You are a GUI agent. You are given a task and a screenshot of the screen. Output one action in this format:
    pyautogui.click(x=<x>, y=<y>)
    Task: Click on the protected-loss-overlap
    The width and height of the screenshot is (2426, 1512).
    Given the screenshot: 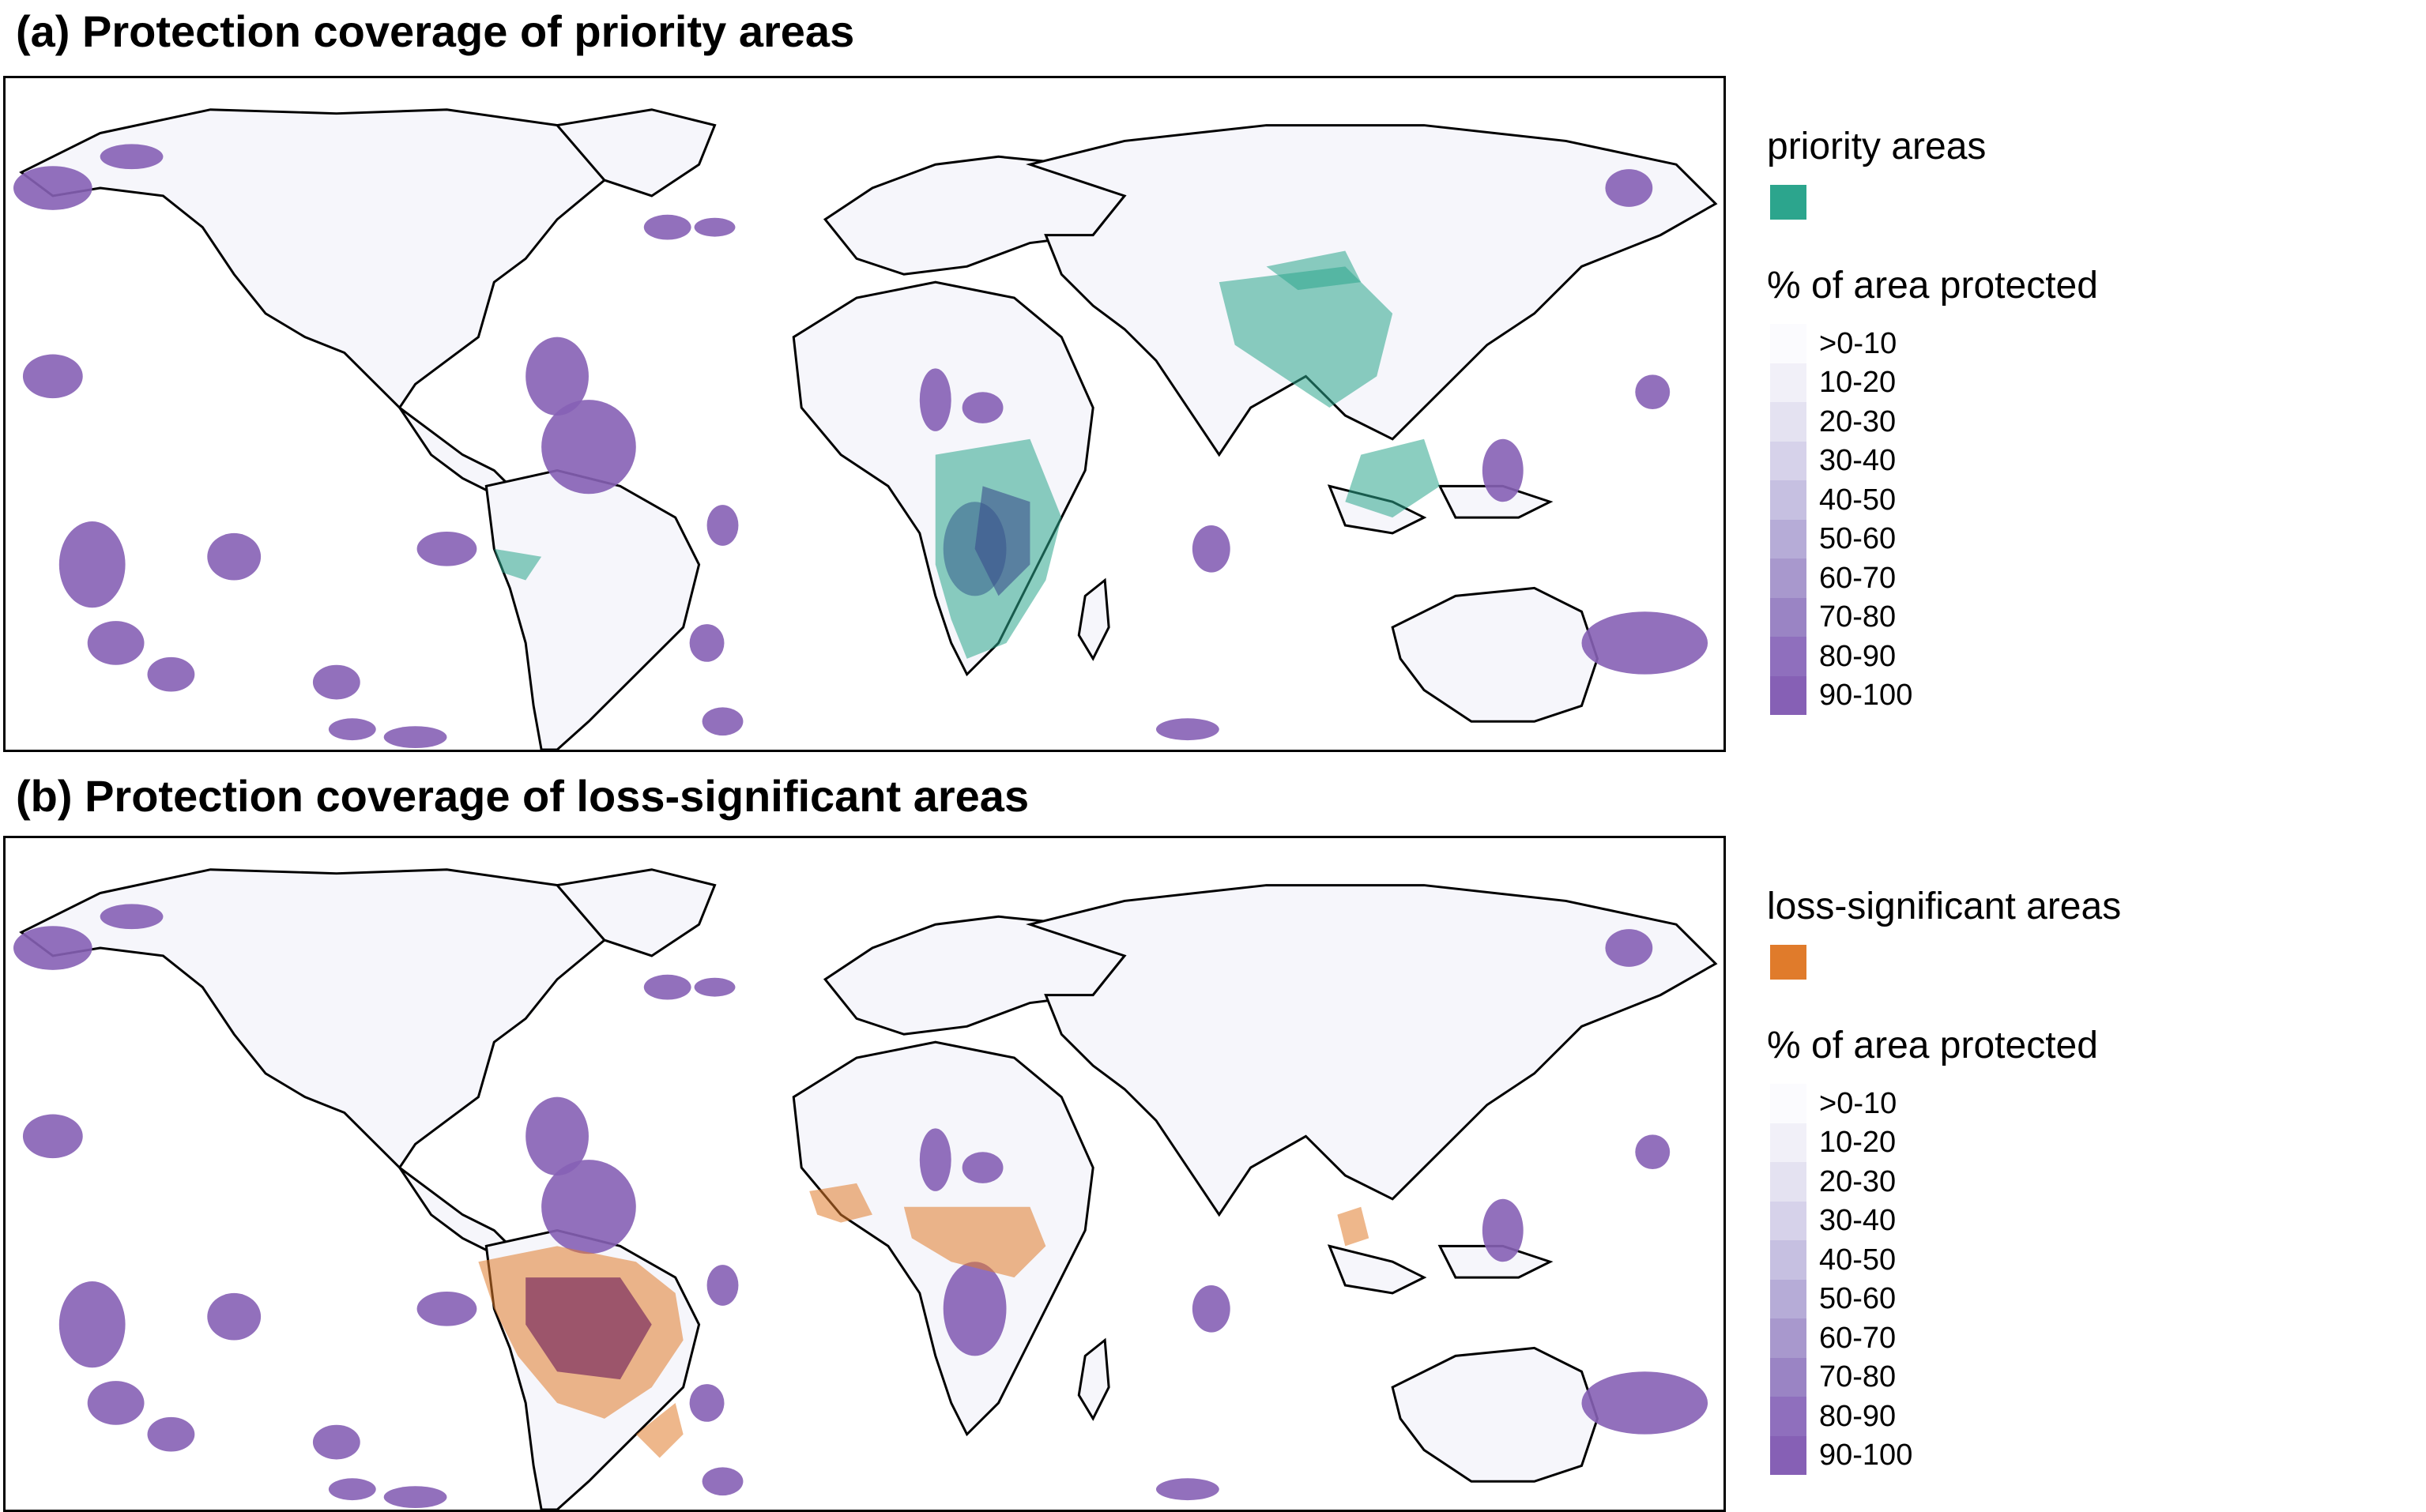 What is the action you would take?
    pyautogui.click(x=589, y=1328)
    